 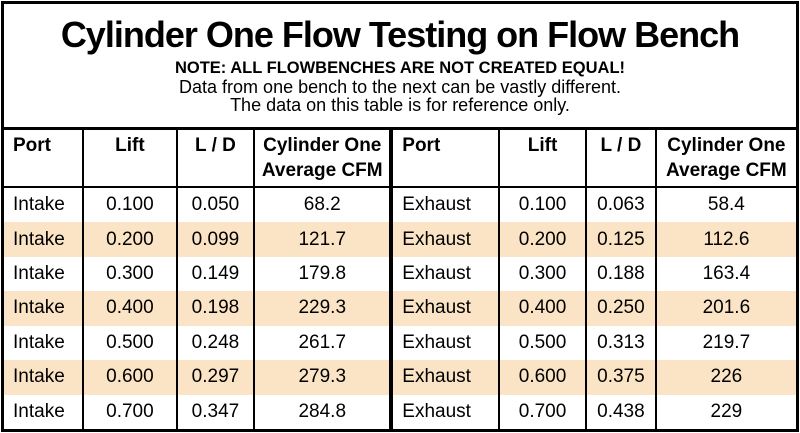 What do you see at coordinates (322, 377) in the screenshot?
I see `cell-cfm: 279.3` at bounding box center [322, 377].